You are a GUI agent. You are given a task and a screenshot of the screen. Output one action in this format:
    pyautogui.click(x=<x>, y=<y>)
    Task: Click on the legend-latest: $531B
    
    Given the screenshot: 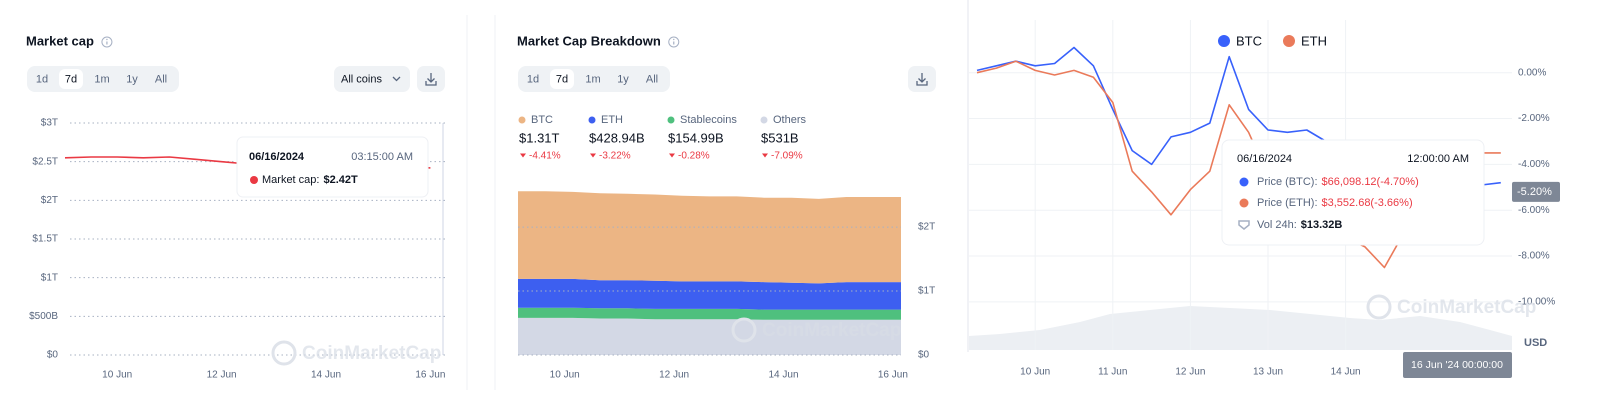 What is the action you would take?
    pyautogui.click(x=780, y=137)
    